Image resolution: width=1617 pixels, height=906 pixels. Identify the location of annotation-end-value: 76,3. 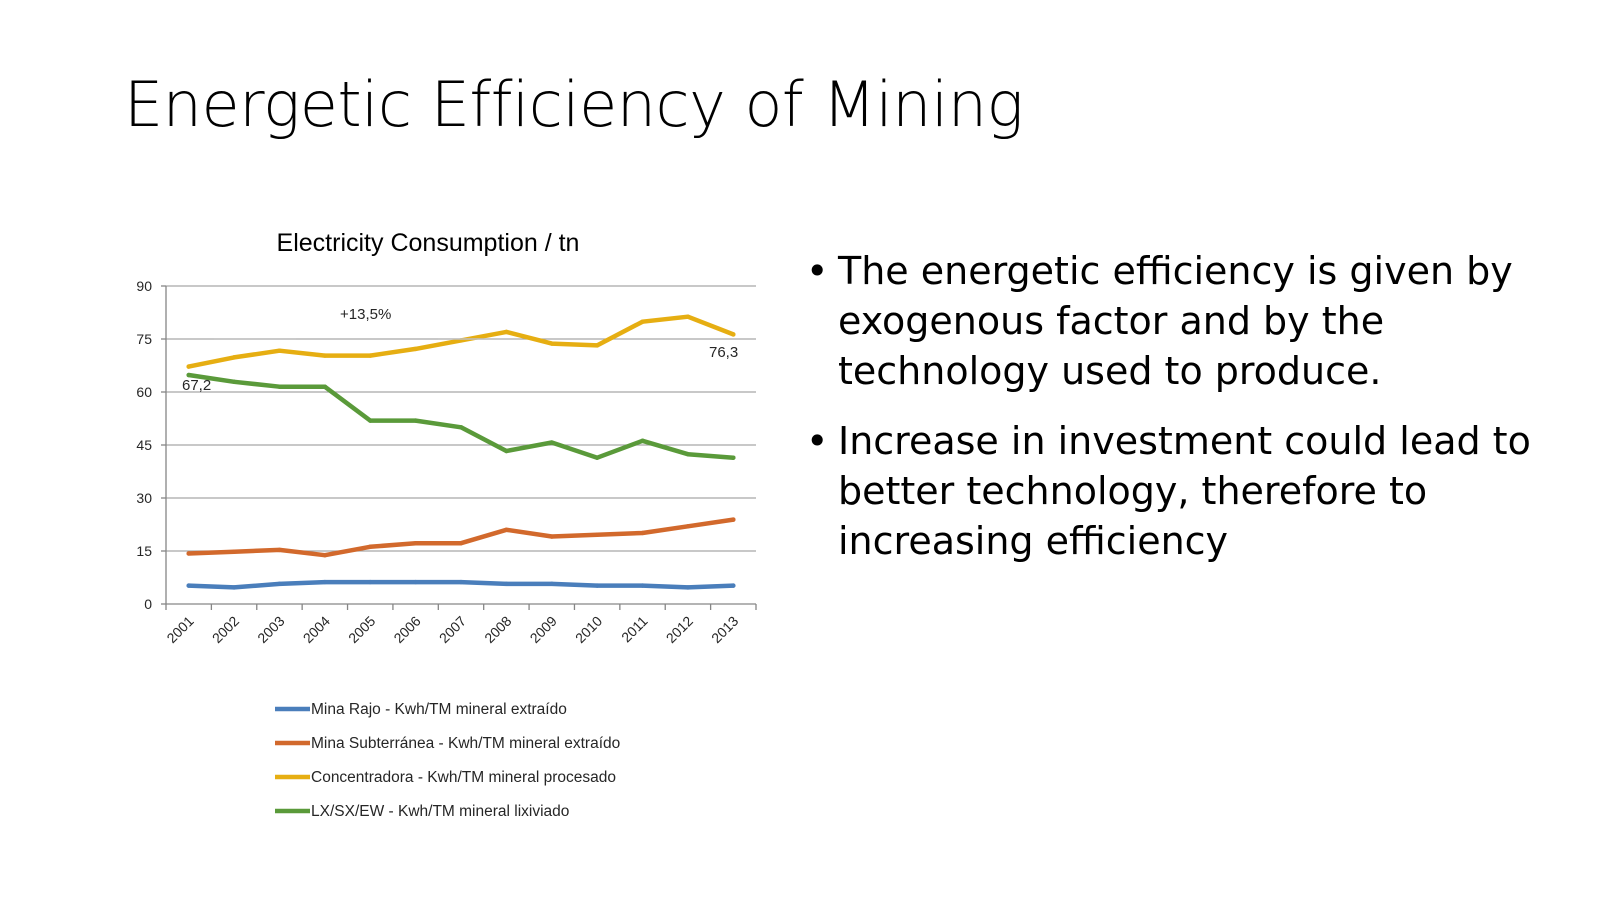
(723, 352).